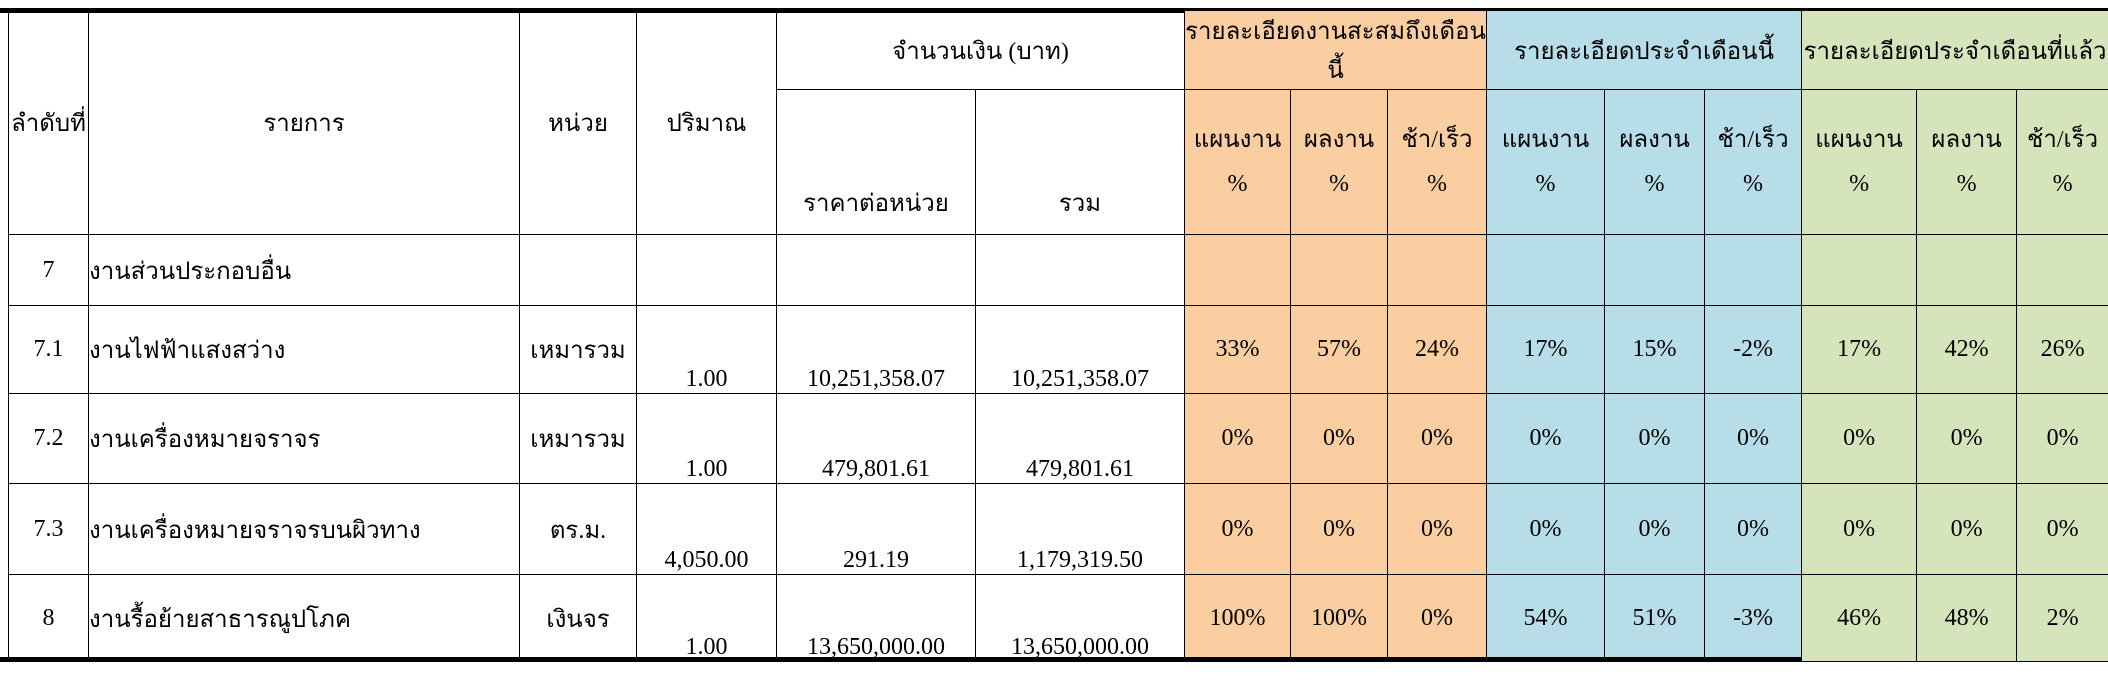 The height and width of the screenshot is (691, 2108). Describe the element at coordinates (1753, 162) in the screenshot. I see `header-cur-variance-pct: ช้า/เร็ว %` at that location.